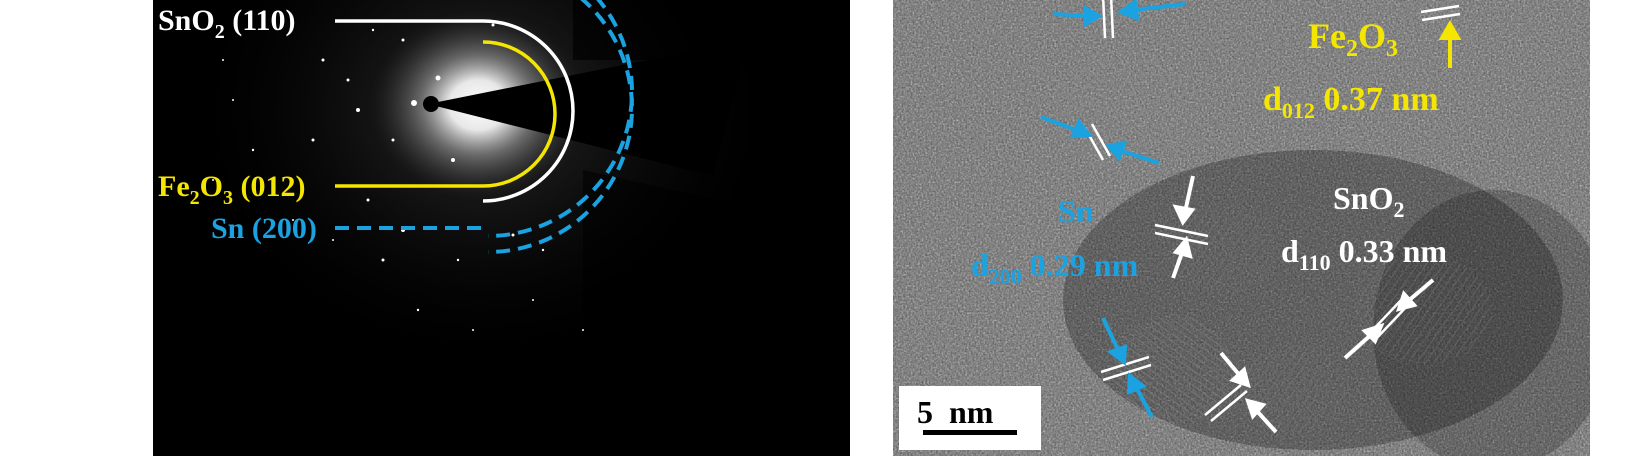  I want to click on beam-stopper, so click(588, 108).